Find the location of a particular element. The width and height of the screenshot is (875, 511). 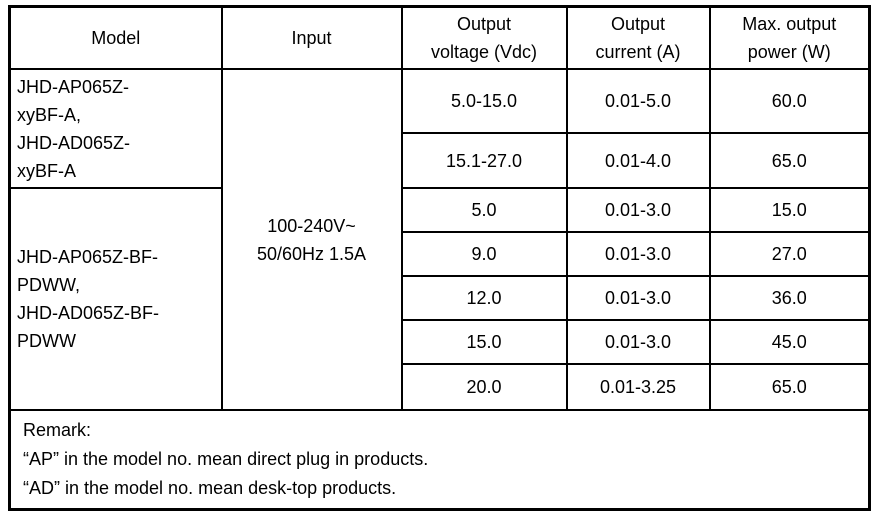

model-cell-group-2: JHD-AP065Z-BF- PDWW, JHD-AD065Z-BF- PDWW is located at coordinates (115, 299).